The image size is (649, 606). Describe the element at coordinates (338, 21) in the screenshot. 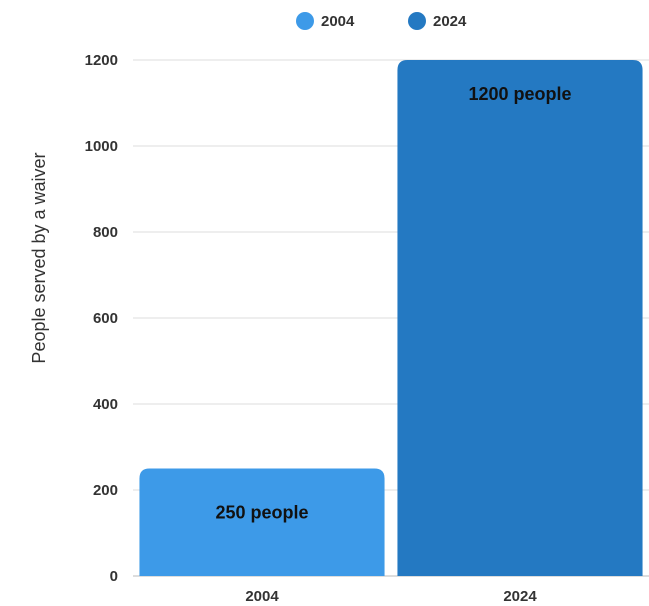

I see `legend-label-2004: 2004` at that location.